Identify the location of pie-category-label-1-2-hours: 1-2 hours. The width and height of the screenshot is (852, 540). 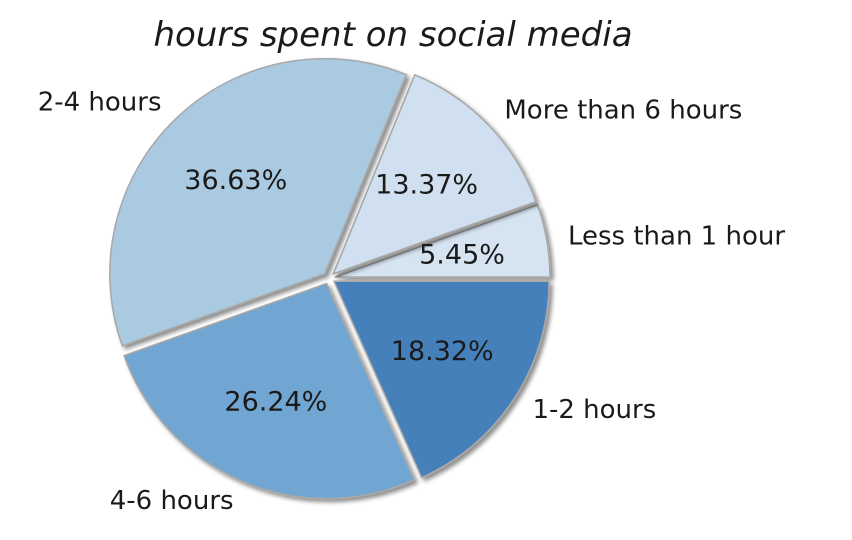
(594, 410).